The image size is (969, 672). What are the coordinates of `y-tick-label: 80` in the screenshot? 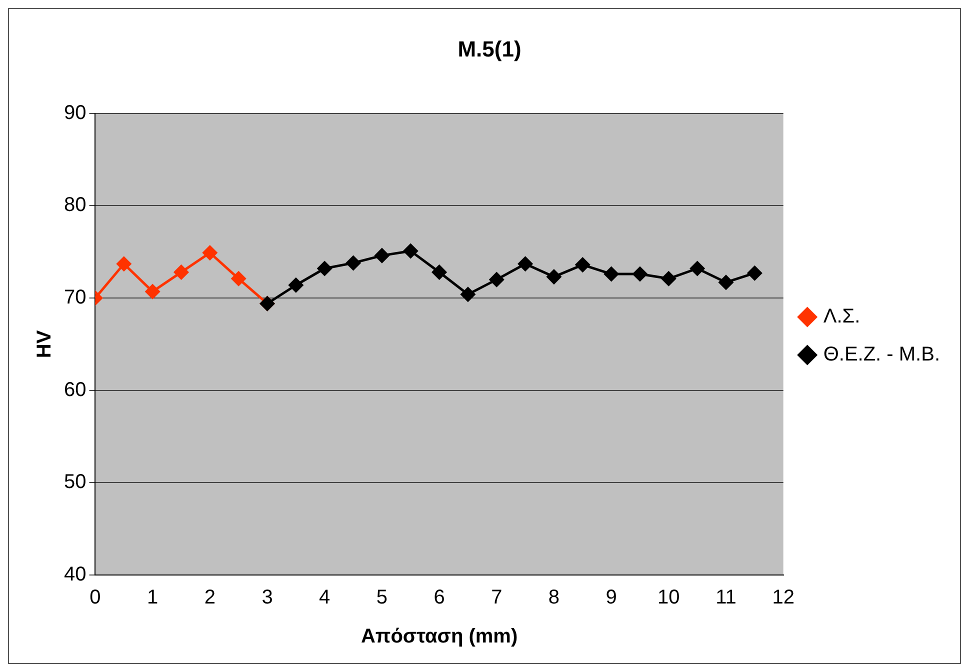 It's located at (75, 205).